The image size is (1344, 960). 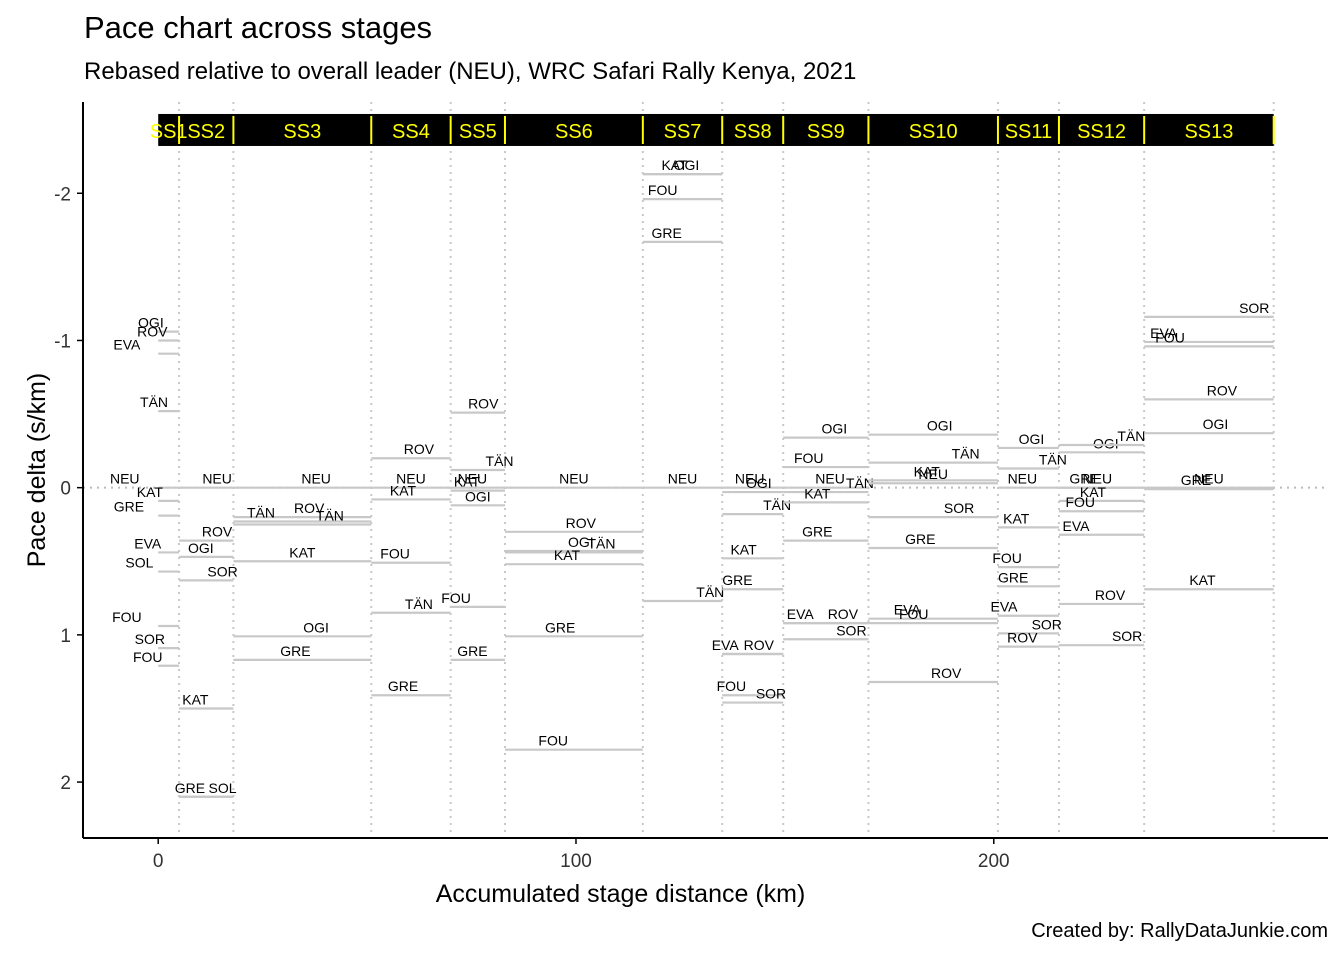 What do you see at coordinates (411, 132) in the screenshot?
I see `stage-label: SS4` at bounding box center [411, 132].